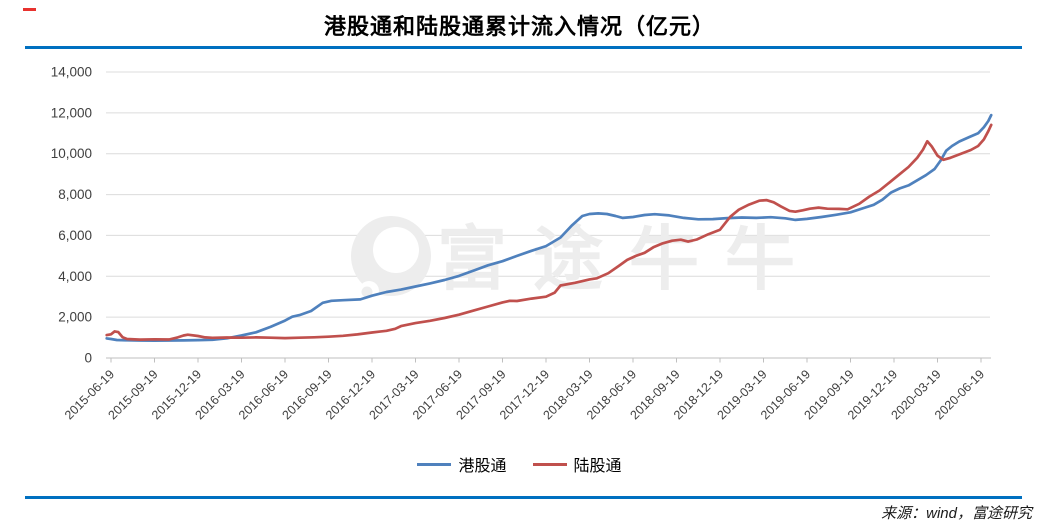 The height and width of the screenshot is (529, 1039). I want to click on legend-item-lgt: 陆股通, so click(577, 464).